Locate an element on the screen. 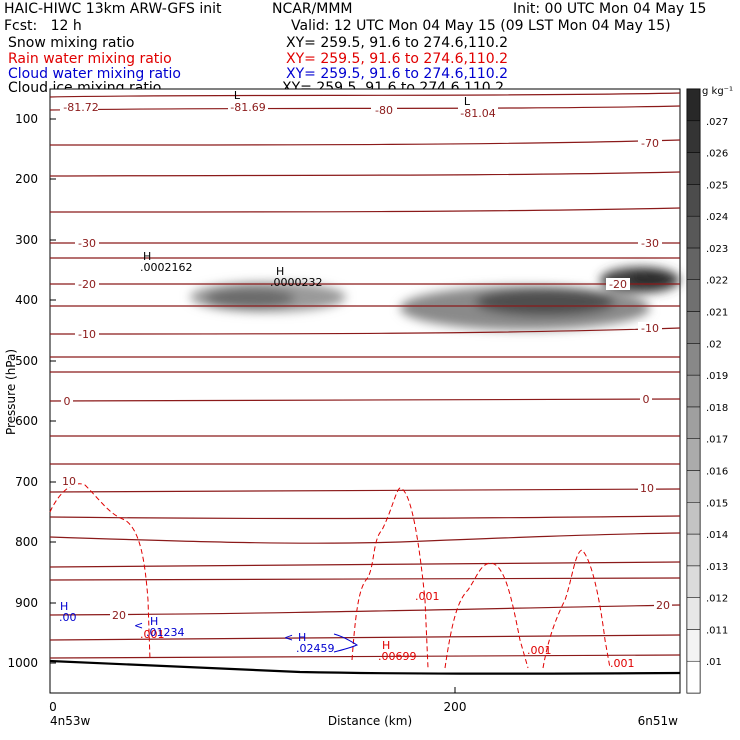 The image size is (740, 740). field-xy-cloud-water: XY= 259.5, 91.6 to 274.6,110.2 is located at coordinates (397, 74).